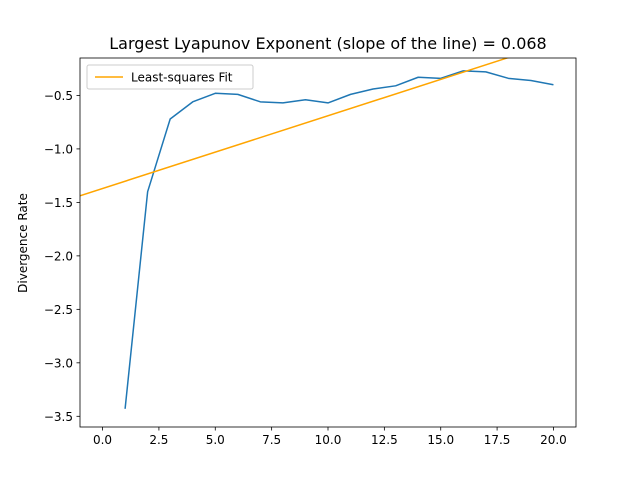  I want to click on y-tick-label: −2.5, so click(58, 310).